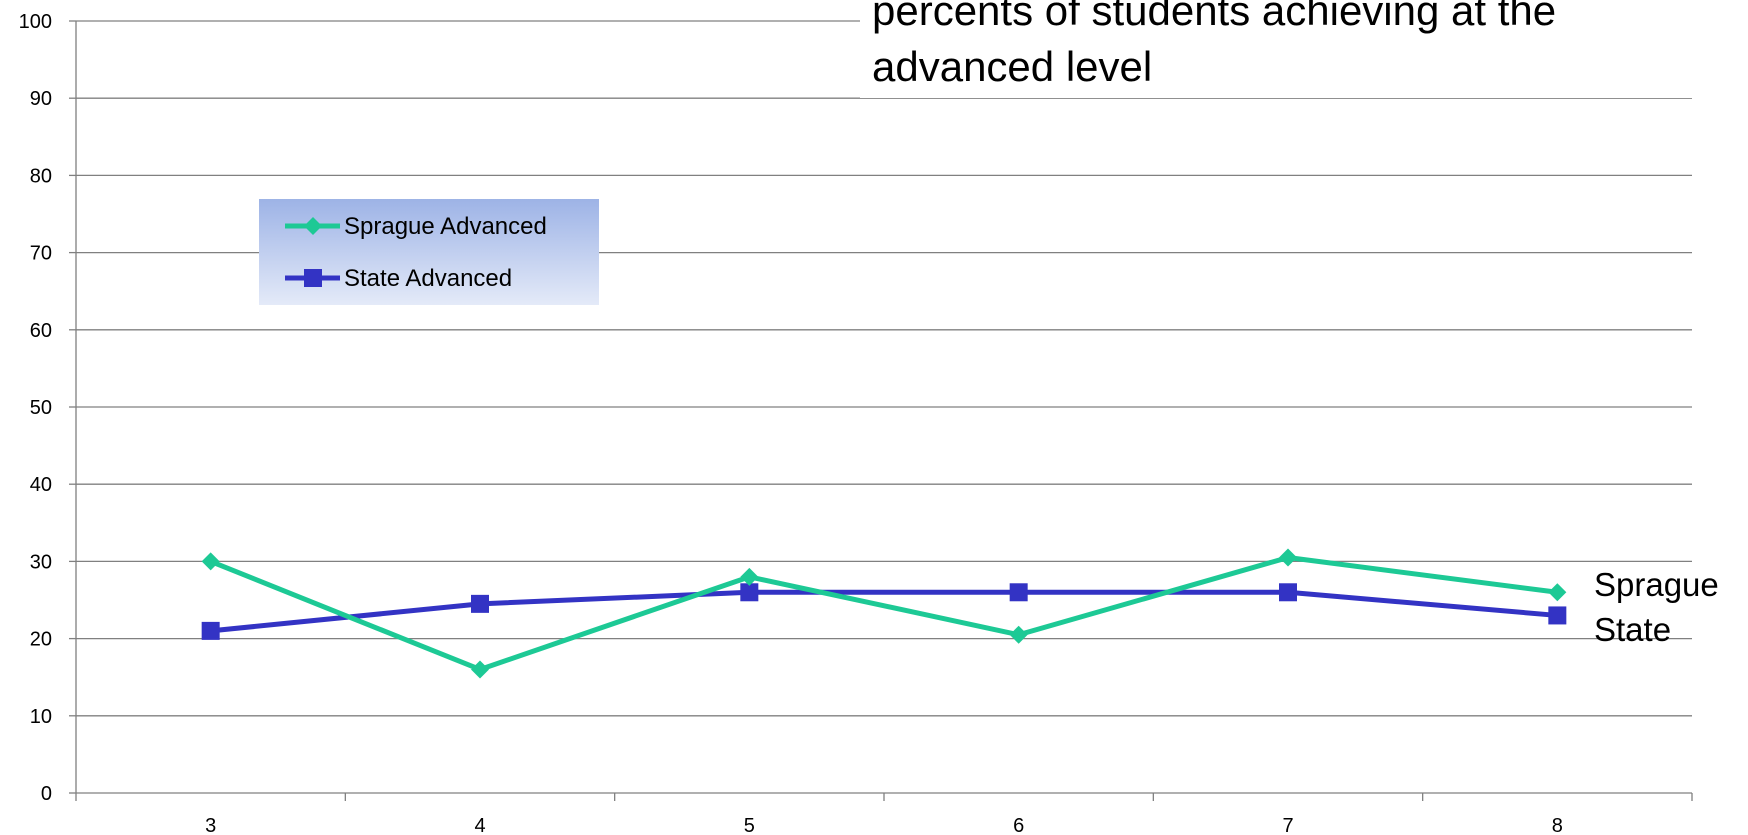  I want to click on y-tick-label: 40, so click(41, 485).